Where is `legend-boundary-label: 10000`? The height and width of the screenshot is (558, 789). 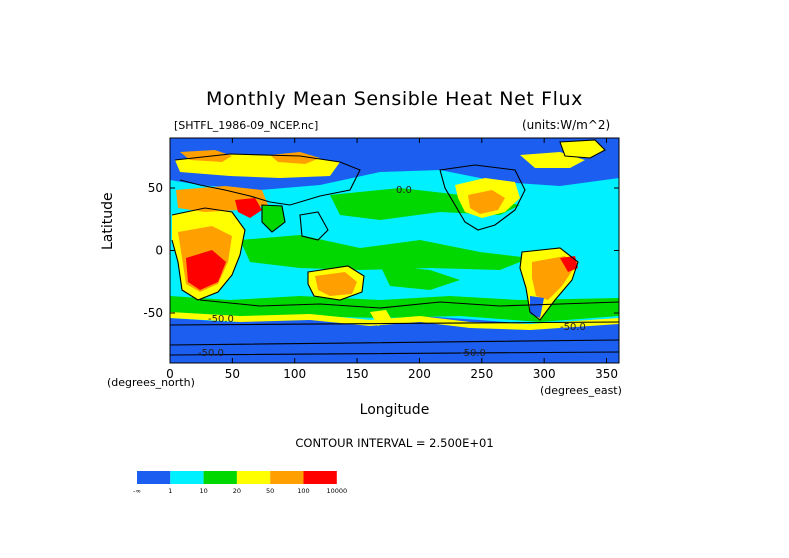 legend-boundary-label: 10000 is located at coordinates (336, 491).